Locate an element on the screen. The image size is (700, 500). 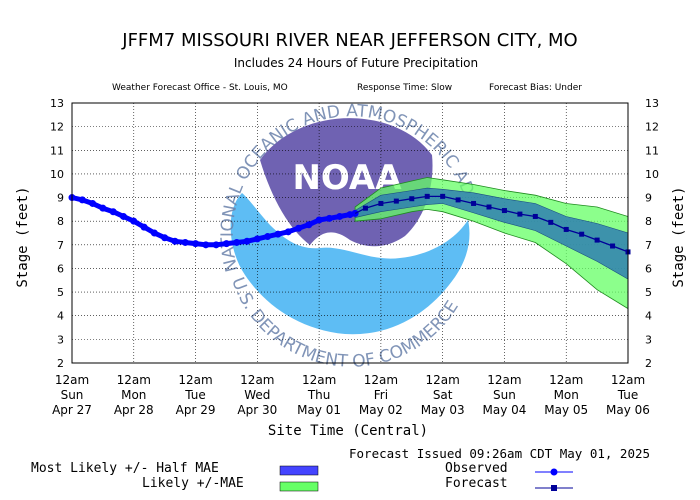
x-tick-label: Apr 27 is located at coordinates (72, 410).